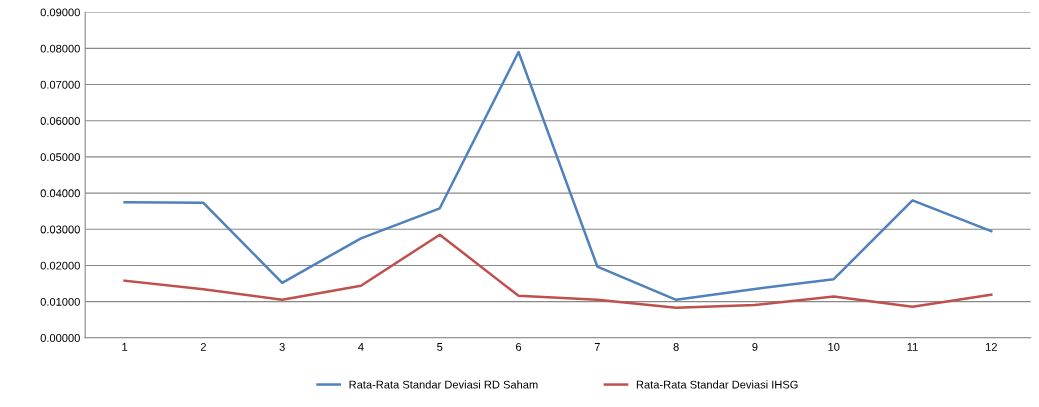  Describe the element at coordinates (717, 384) in the screenshot. I see `legend-label: Rata-Rata Standar Deviasi IHSG` at that location.